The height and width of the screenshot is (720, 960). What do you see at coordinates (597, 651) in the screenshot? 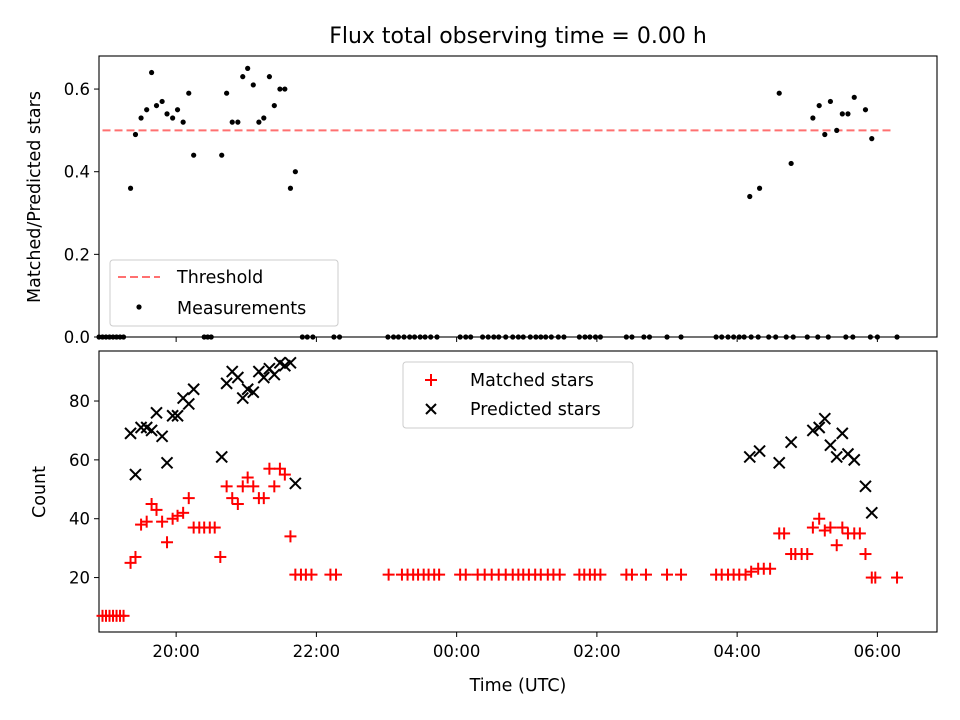
I see `bottom-xtick-label: 02:00` at bounding box center [597, 651].